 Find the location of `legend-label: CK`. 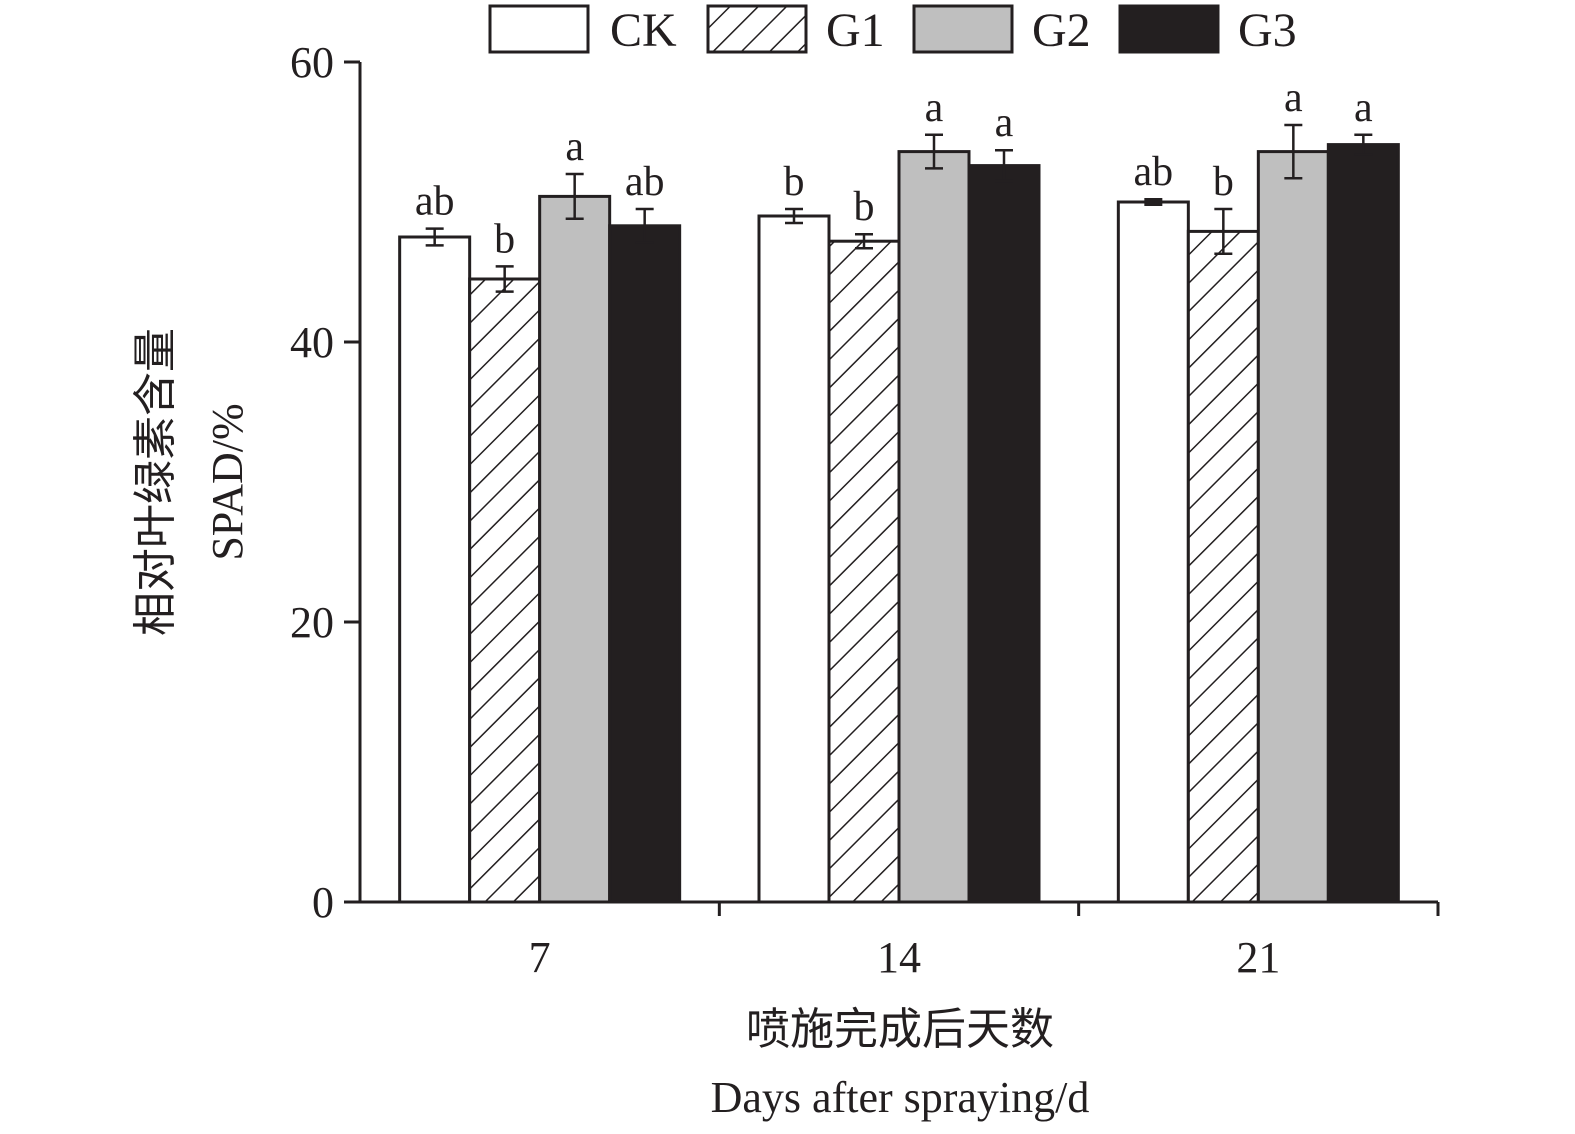

legend-label: CK is located at coordinates (643, 30).